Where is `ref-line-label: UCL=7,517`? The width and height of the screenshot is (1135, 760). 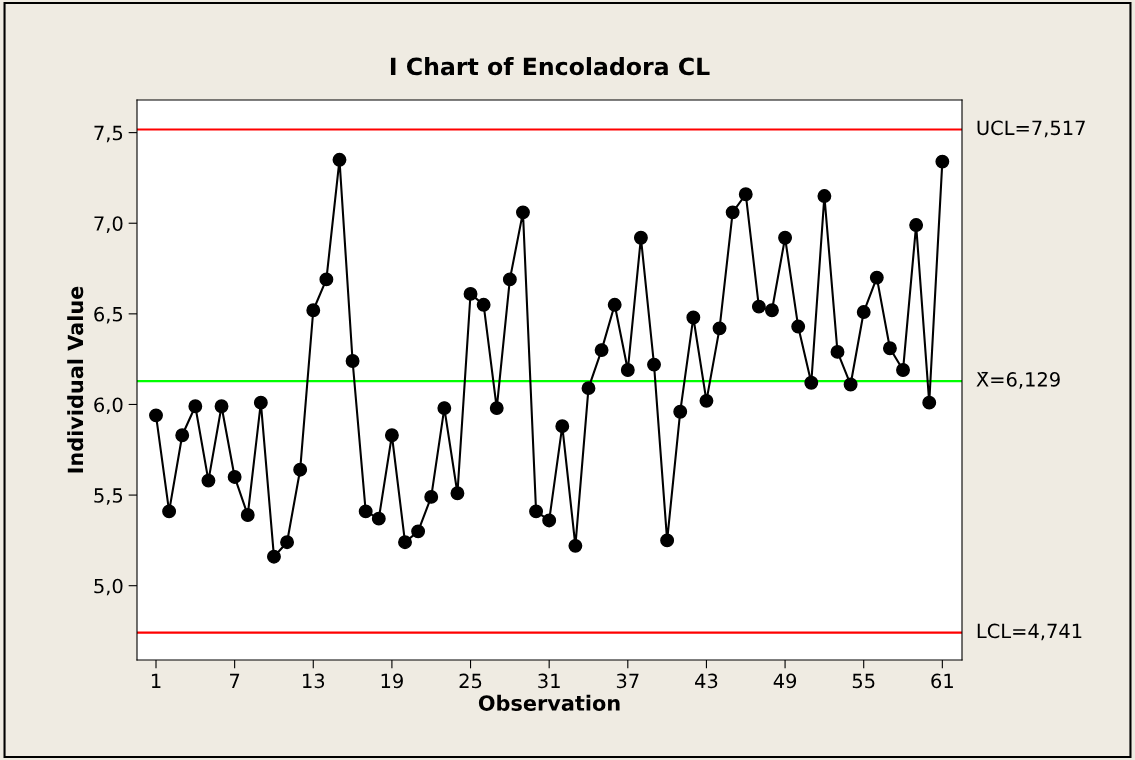
ref-line-label: UCL=7,517 is located at coordinates (1031, 129).